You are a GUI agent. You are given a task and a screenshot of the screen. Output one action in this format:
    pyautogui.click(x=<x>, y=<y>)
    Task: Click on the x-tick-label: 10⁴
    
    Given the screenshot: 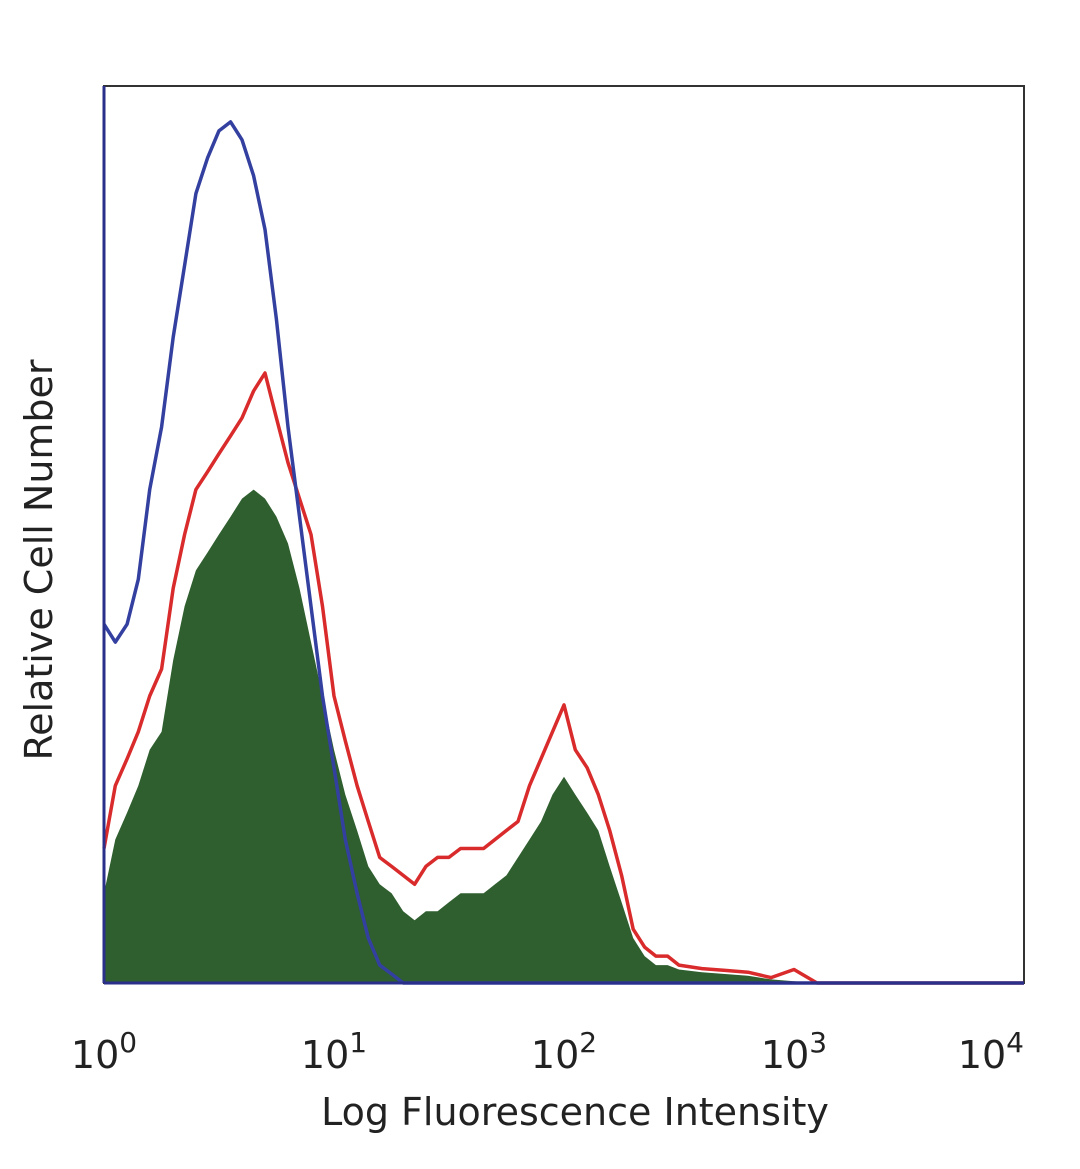 What is the action you would take?
    pyautogui.click(x=991, y=1051)
    